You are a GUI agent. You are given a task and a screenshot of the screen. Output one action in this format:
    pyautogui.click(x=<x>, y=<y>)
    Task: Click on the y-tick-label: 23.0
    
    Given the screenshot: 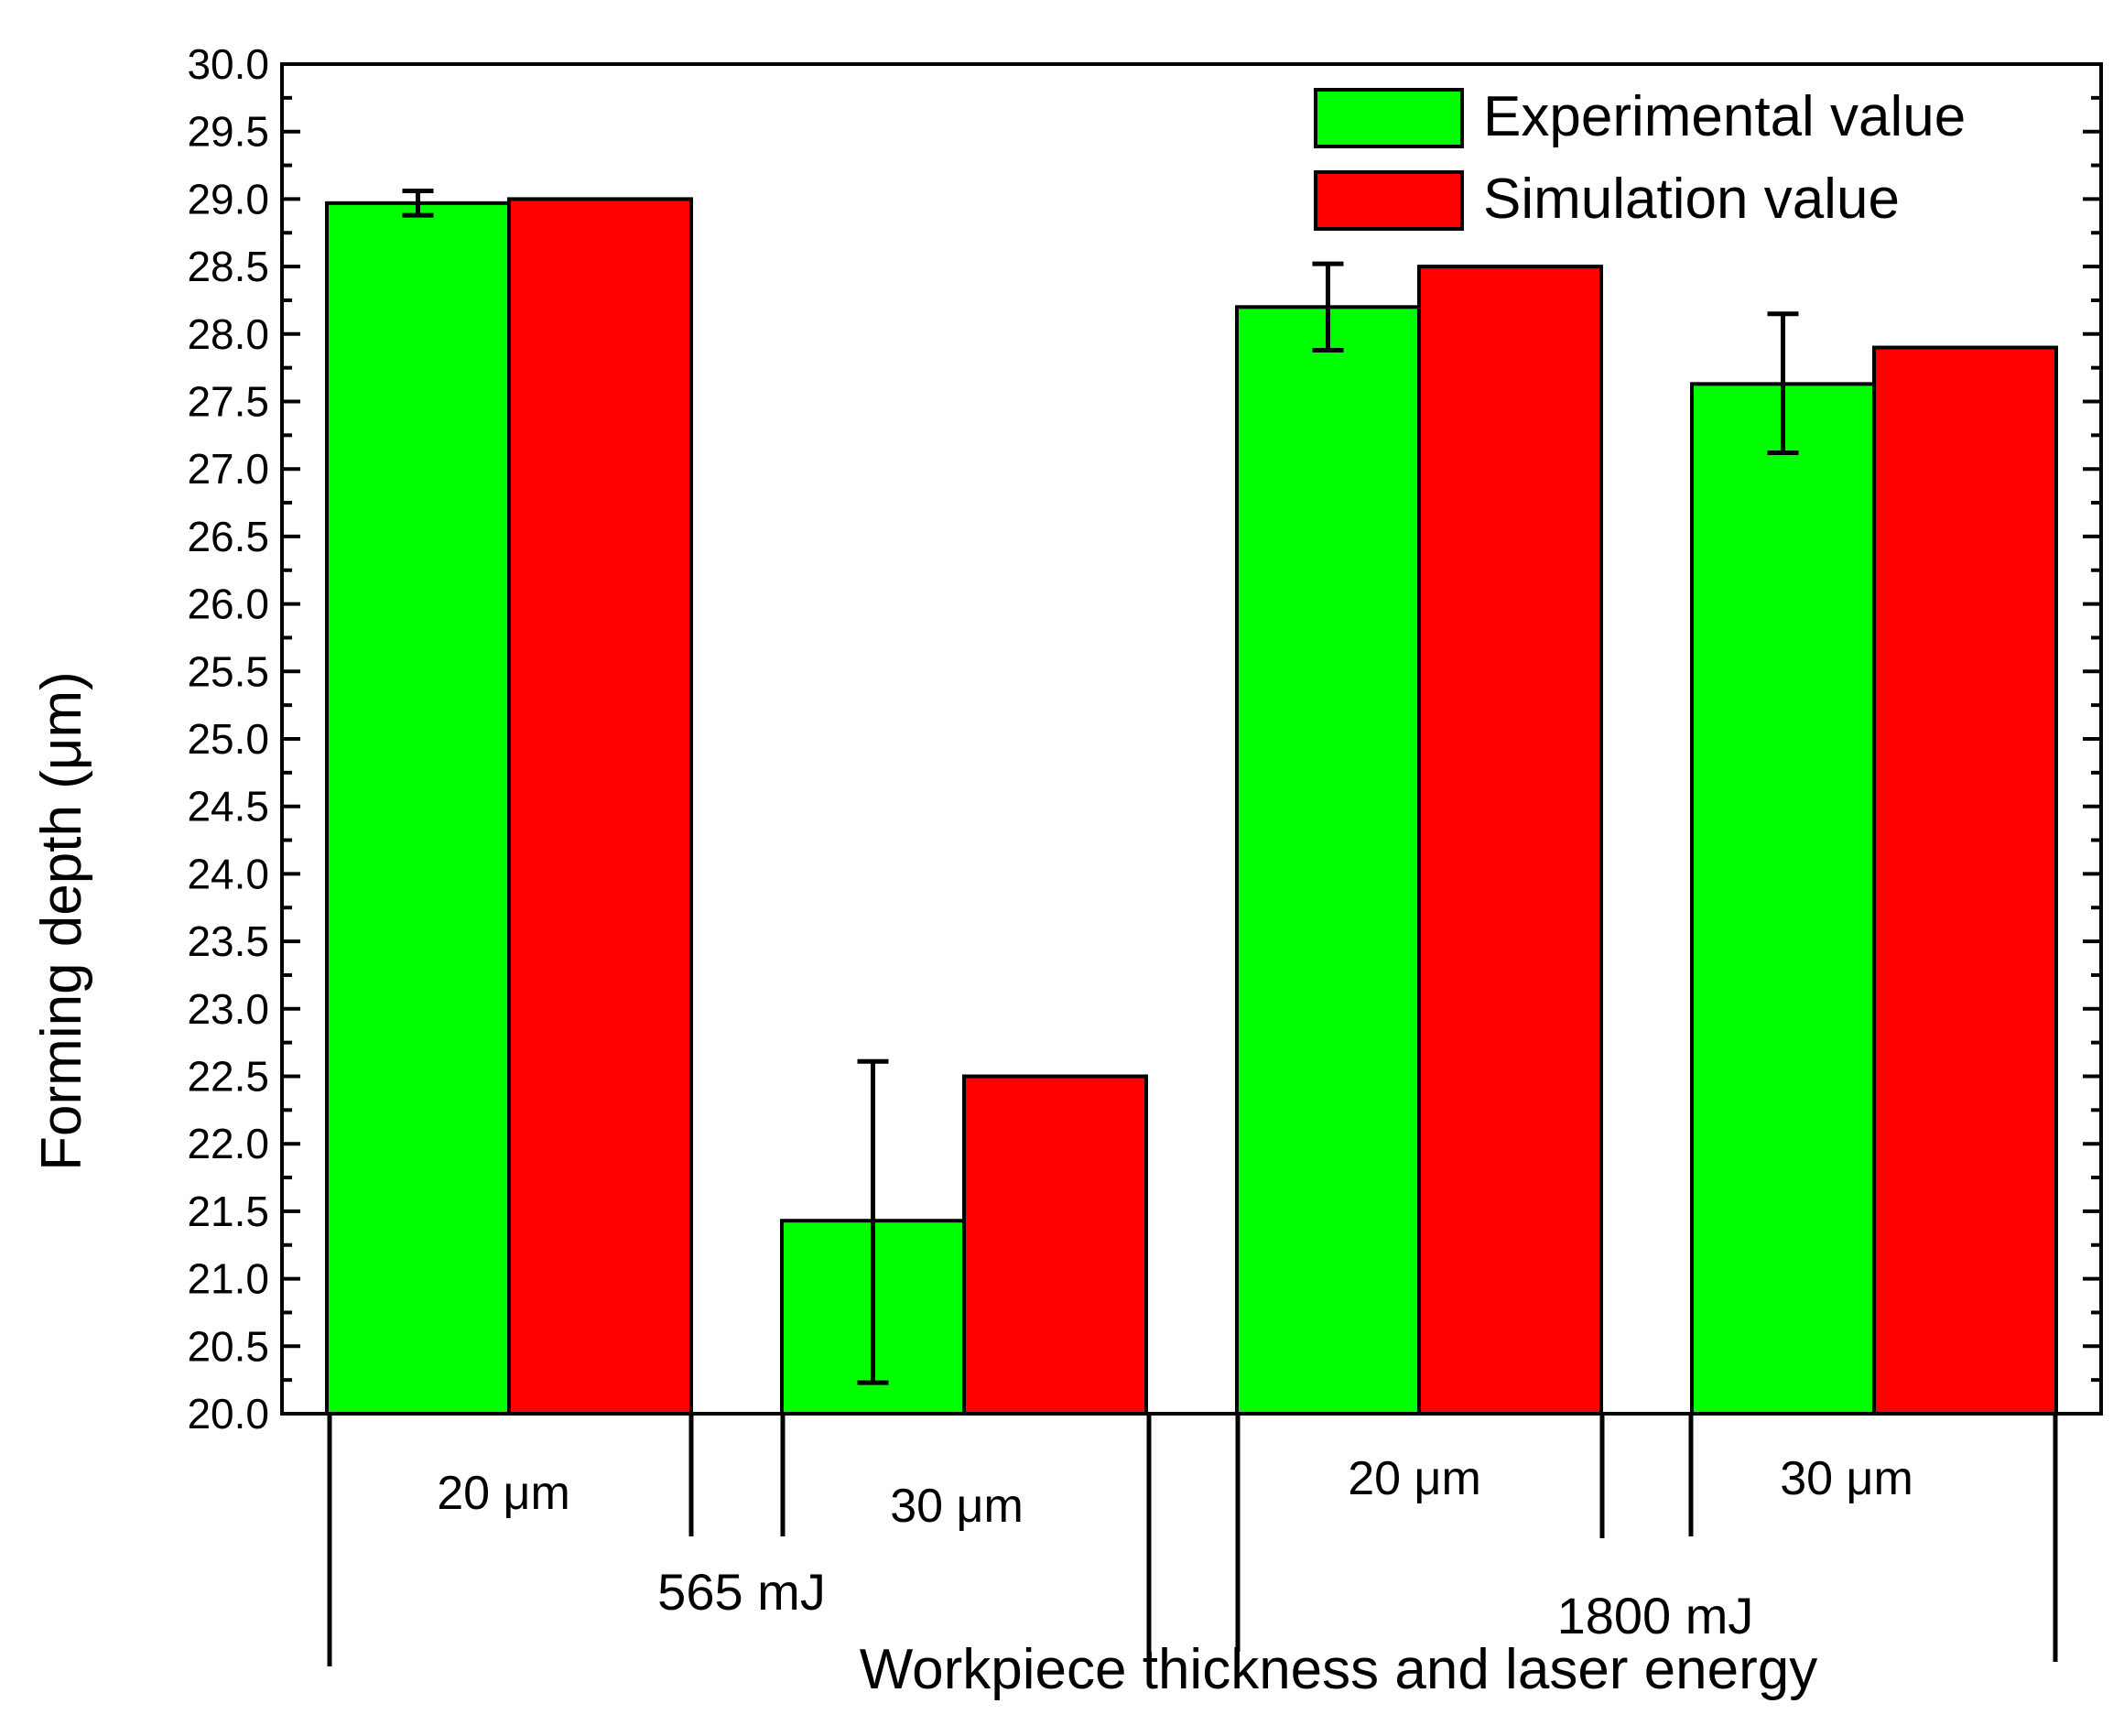 What is the action you would take?
    pyautogui.click(x=228, y=1009)
    